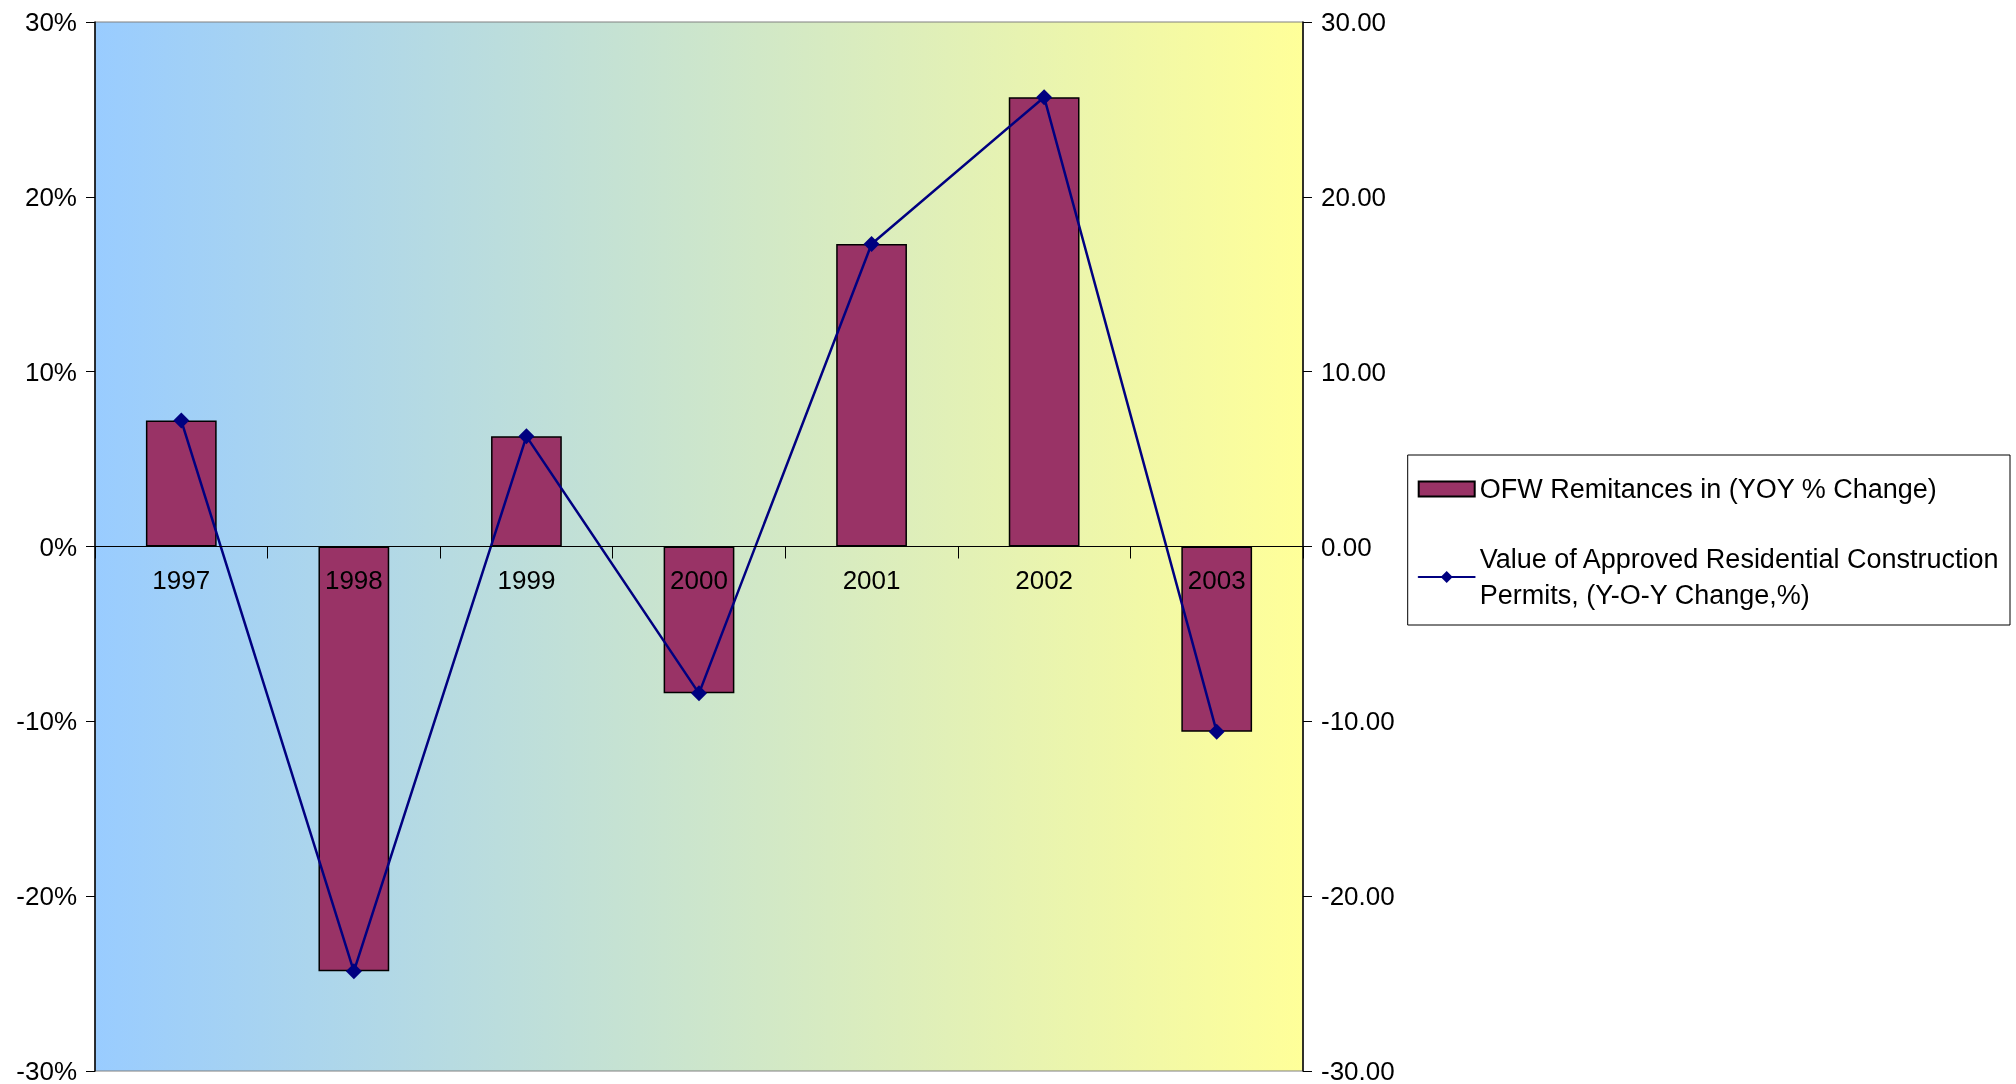 The image size is (2016, 1084). I want to click on y-tick-label: -30%, so click(46, 1070).